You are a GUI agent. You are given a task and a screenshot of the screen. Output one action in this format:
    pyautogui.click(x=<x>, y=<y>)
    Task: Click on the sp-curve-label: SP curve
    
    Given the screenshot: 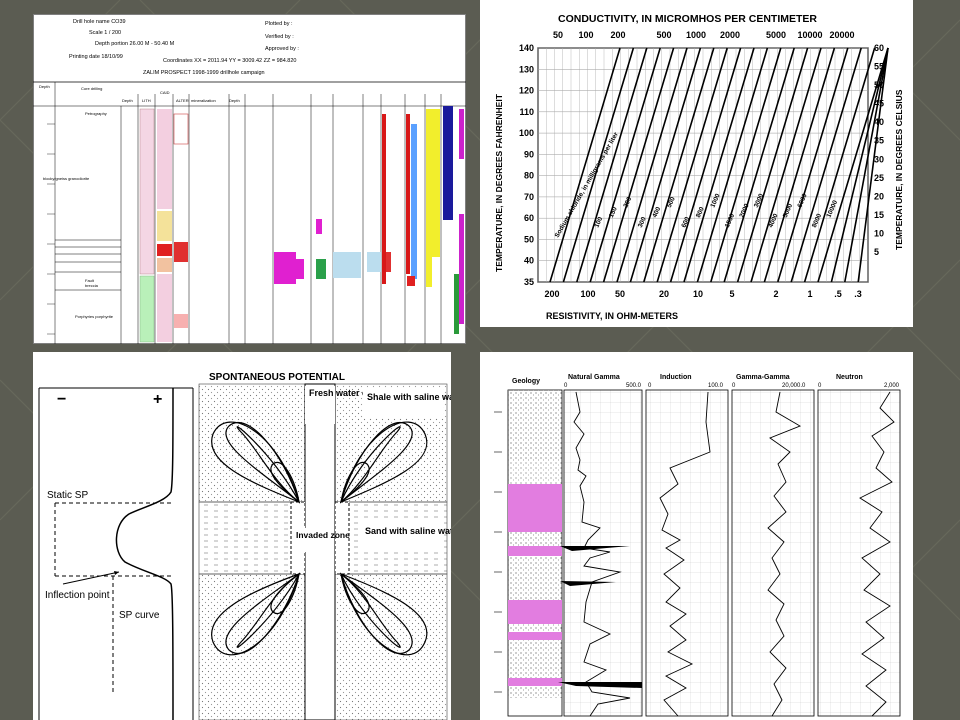 What is the action you would take?
    pyautogui.click(x=139, y=615)
    